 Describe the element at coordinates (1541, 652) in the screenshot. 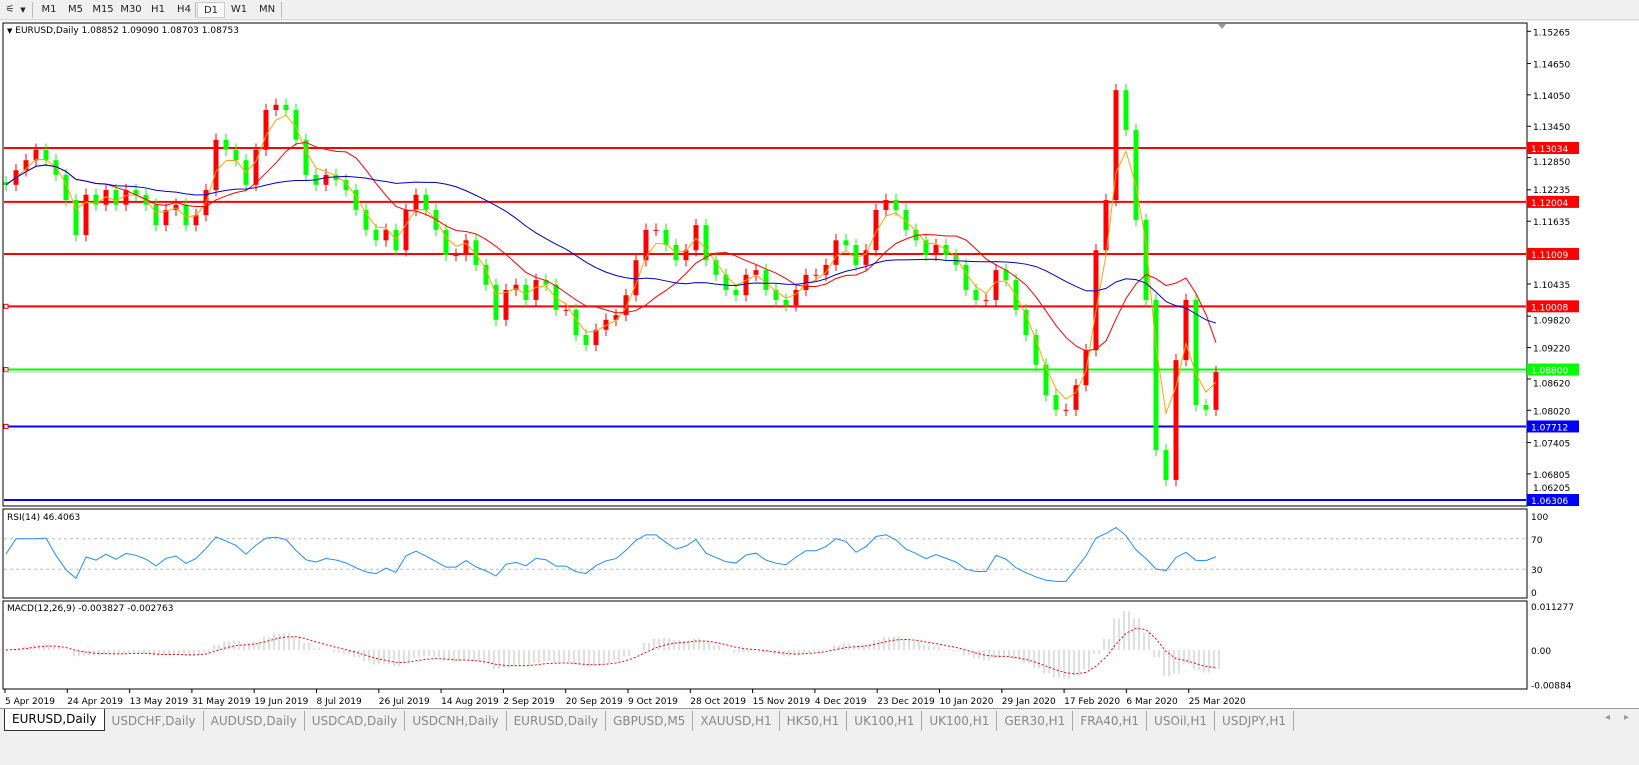

I see `macd-tick-label: 0.00` at that location.